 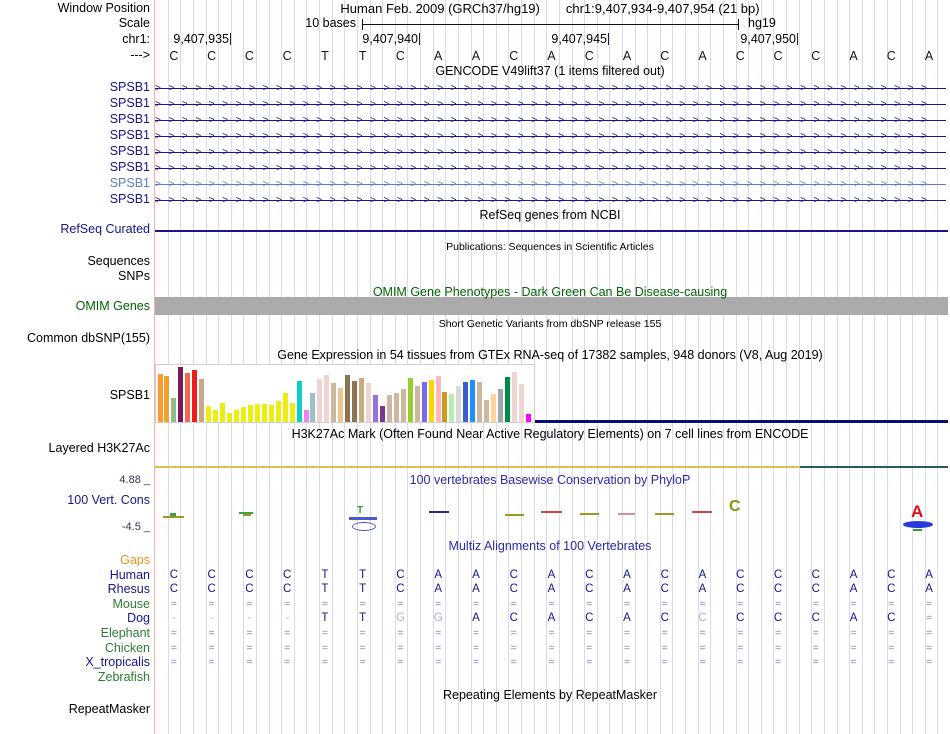 What do you see at coordinates (105, 229) in the screenshot?
I see `refseq-curated-label: RefSeq Curated` at bounding box center [105, 229].